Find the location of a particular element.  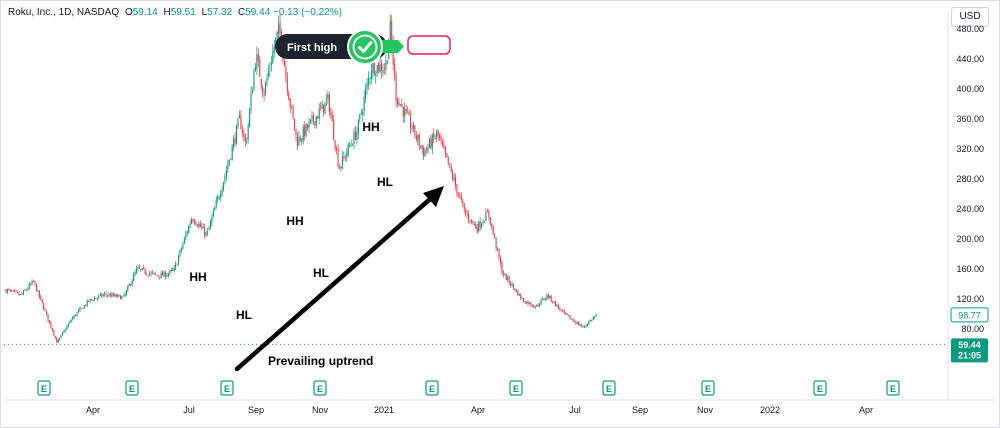

first-high-label: First high is located at coordinates (312, 48).